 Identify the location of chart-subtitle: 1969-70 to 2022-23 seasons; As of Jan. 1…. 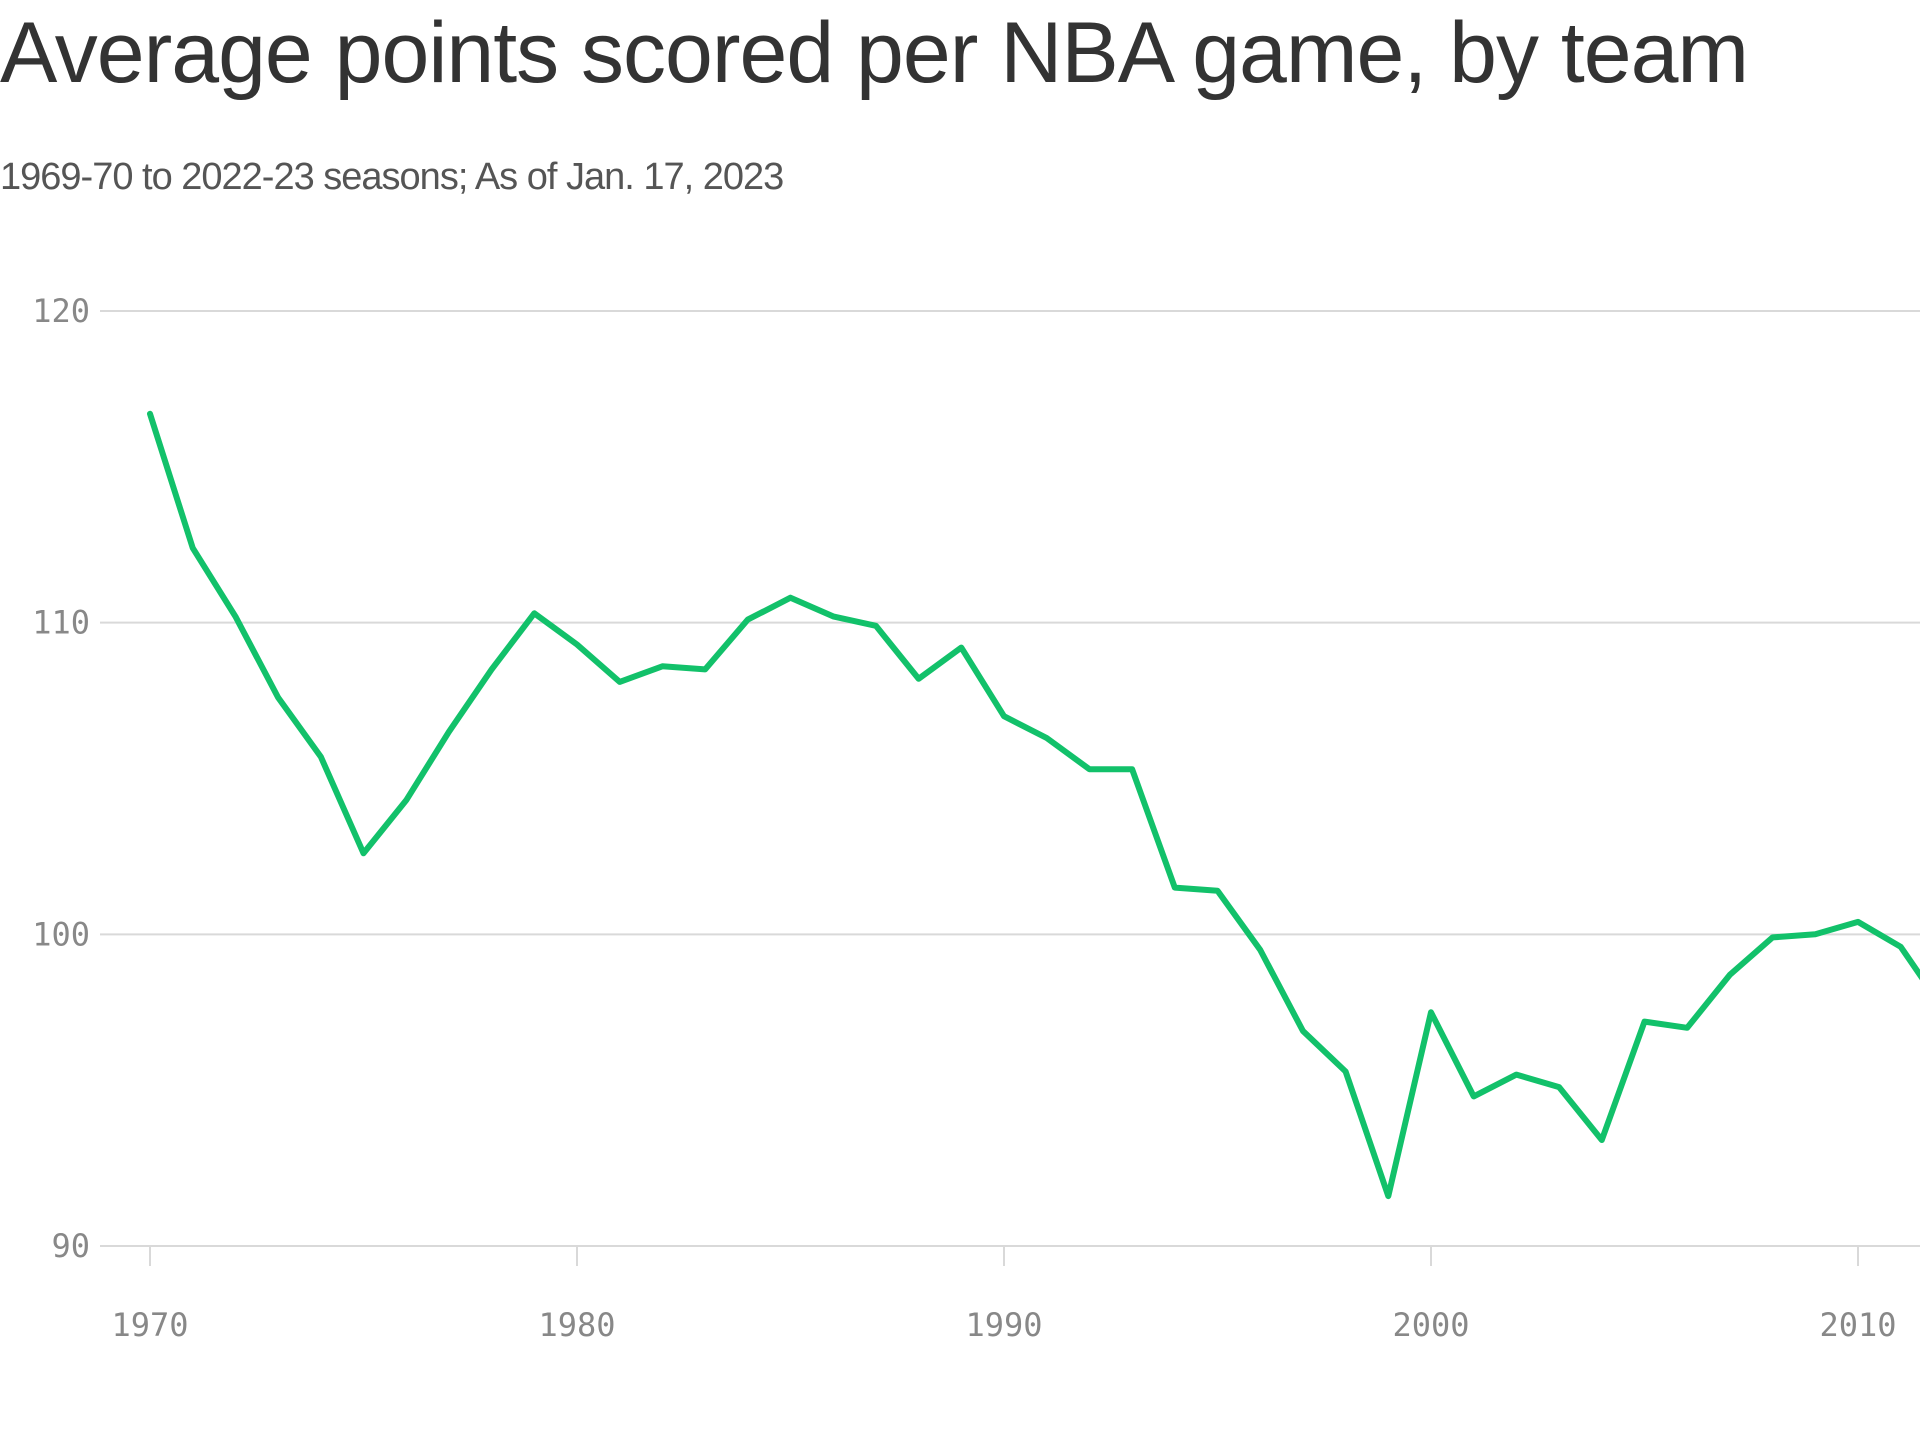
(392, 177).